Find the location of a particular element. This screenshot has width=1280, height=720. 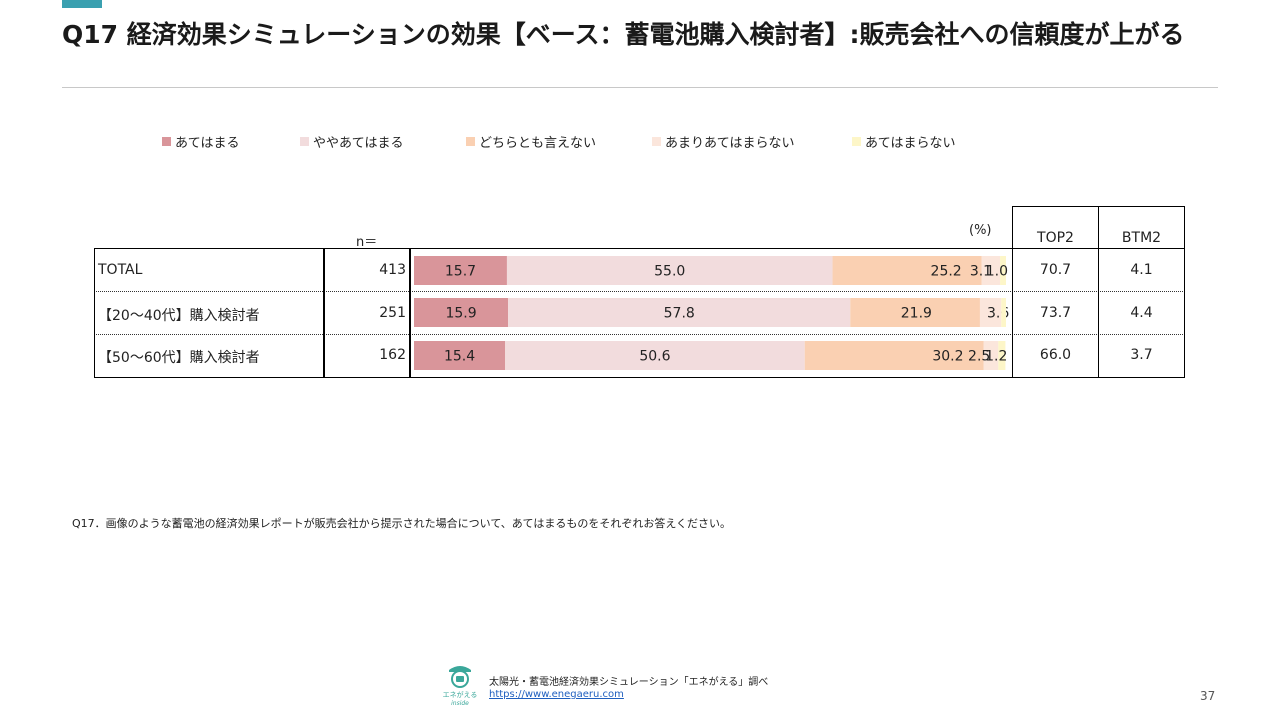

data-label: 57.8 is located at coordinates (679, 314).